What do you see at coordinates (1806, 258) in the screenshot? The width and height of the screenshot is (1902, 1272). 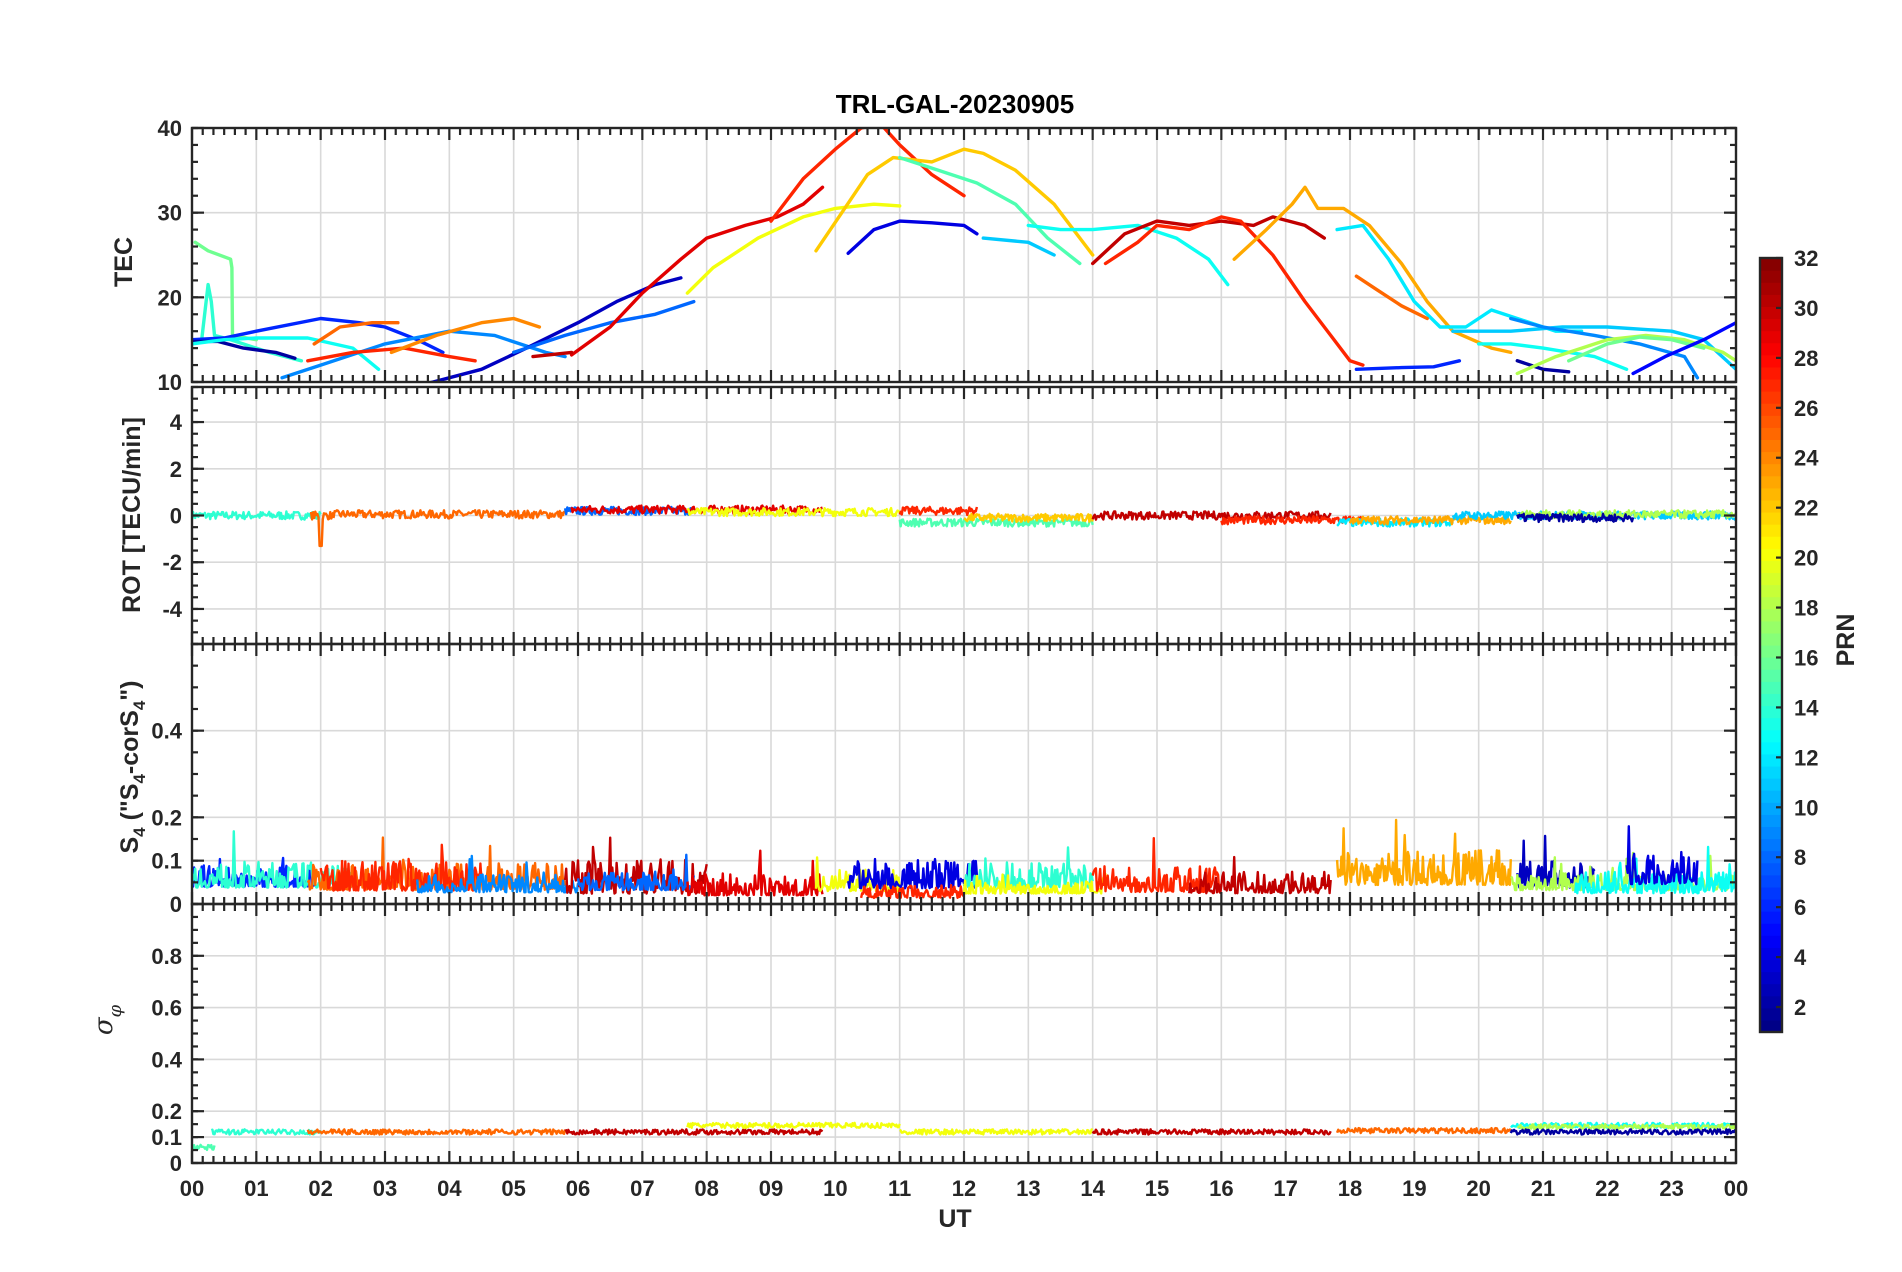 I see `colorbar-tick-label: 32` at bounding box center [1806, 258].